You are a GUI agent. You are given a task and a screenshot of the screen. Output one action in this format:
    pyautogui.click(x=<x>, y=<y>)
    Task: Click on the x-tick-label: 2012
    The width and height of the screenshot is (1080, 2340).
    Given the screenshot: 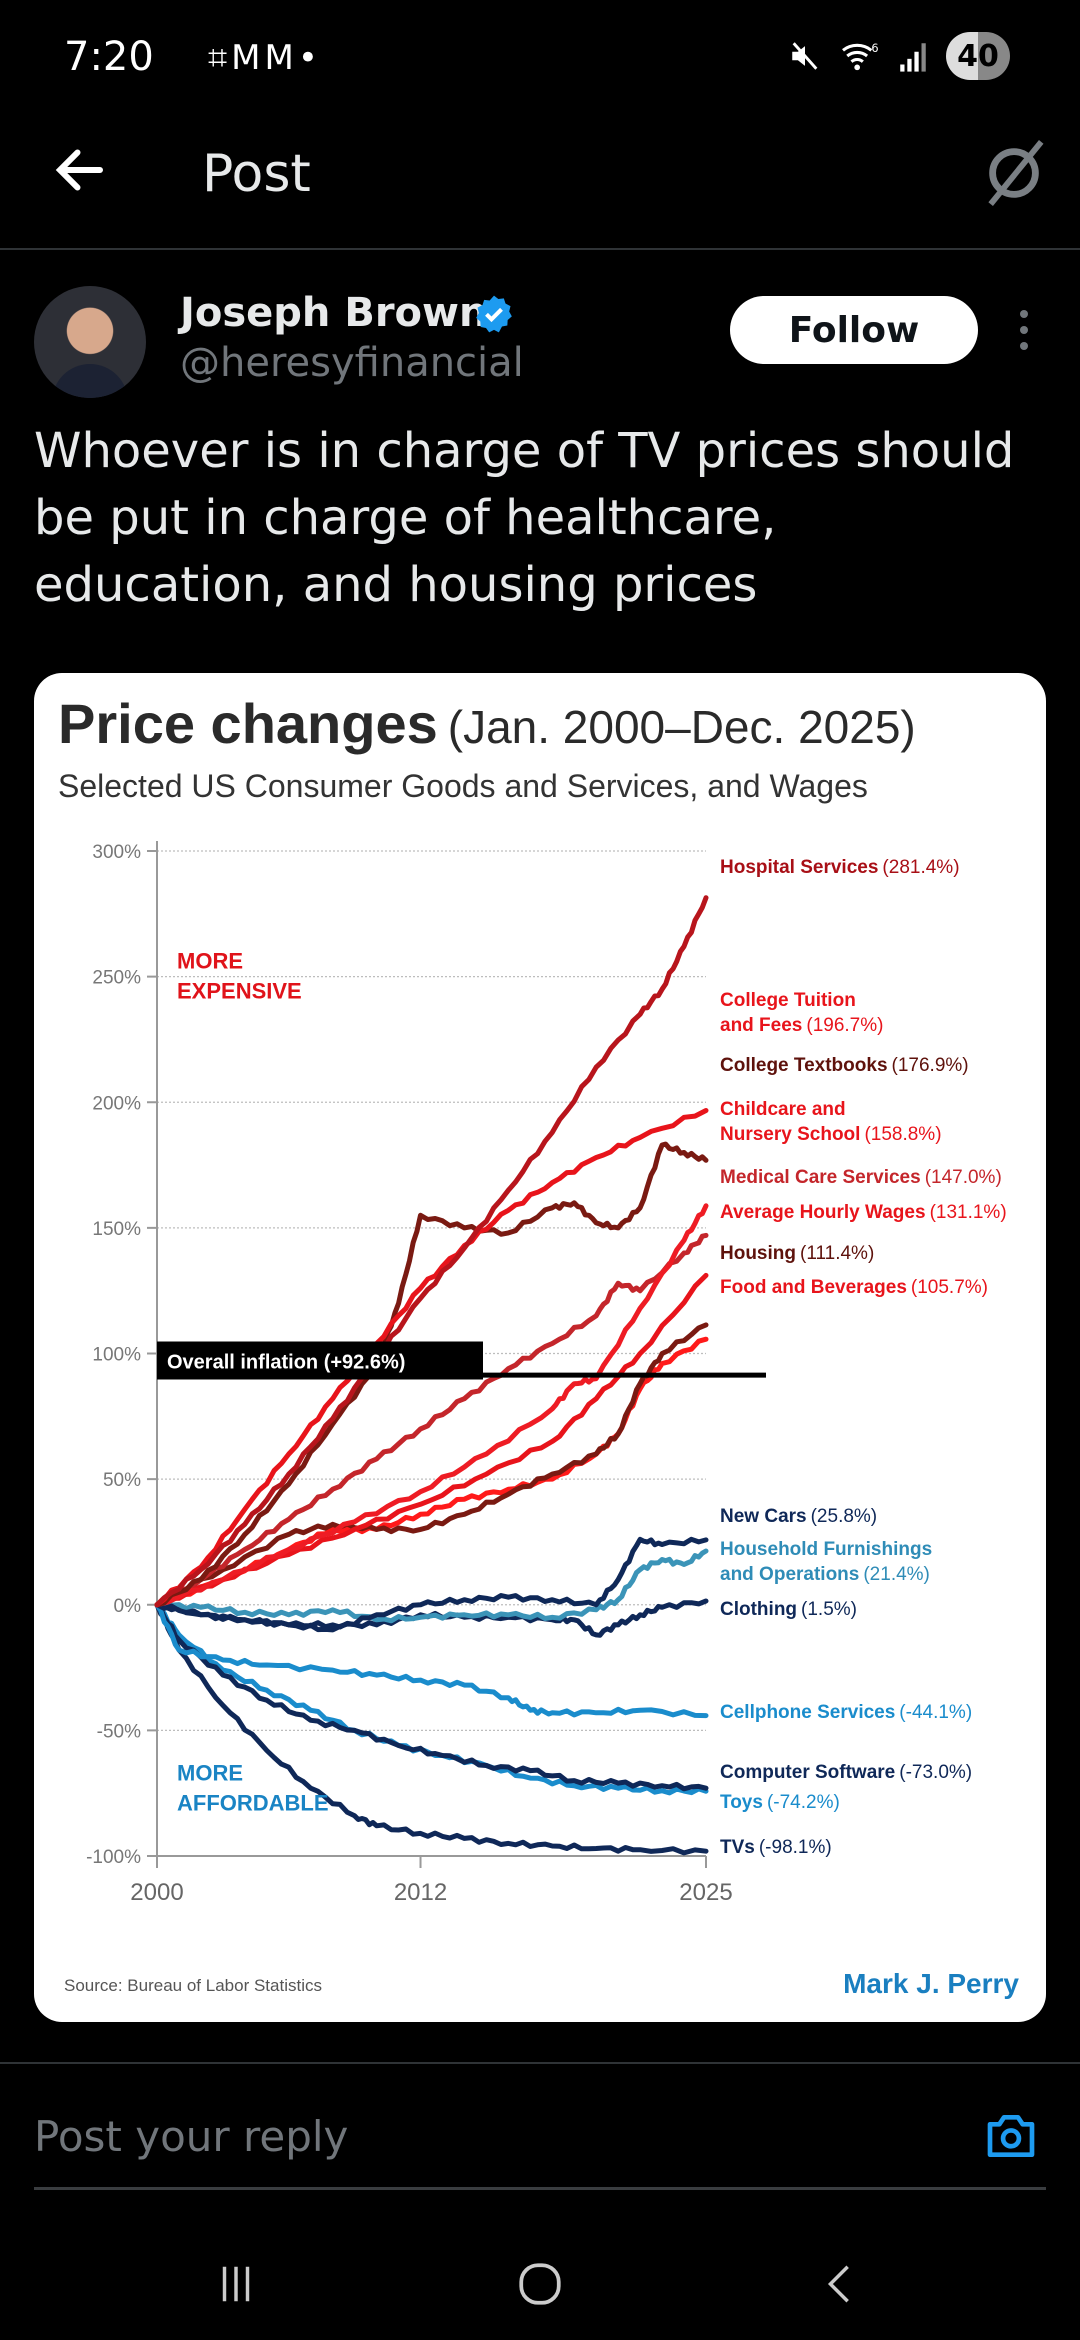 What is the action you would take?
    pyautogui.click(x=420, y=1892)
    